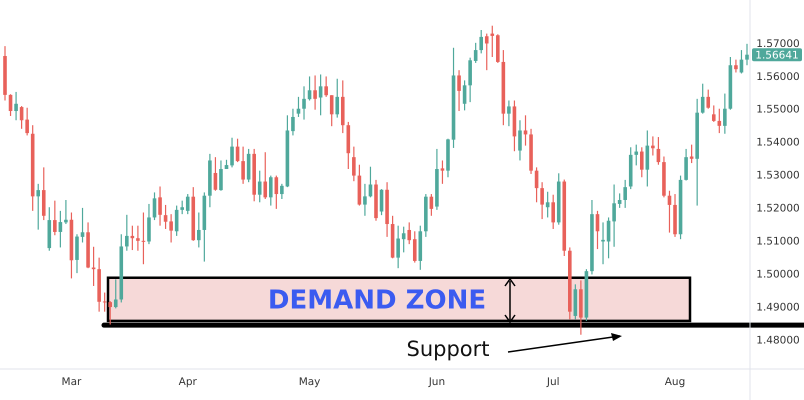  Describe the element at coordinates (778, 340) in the screenshot. I see `y-tick-label: 1.48000` at that location.